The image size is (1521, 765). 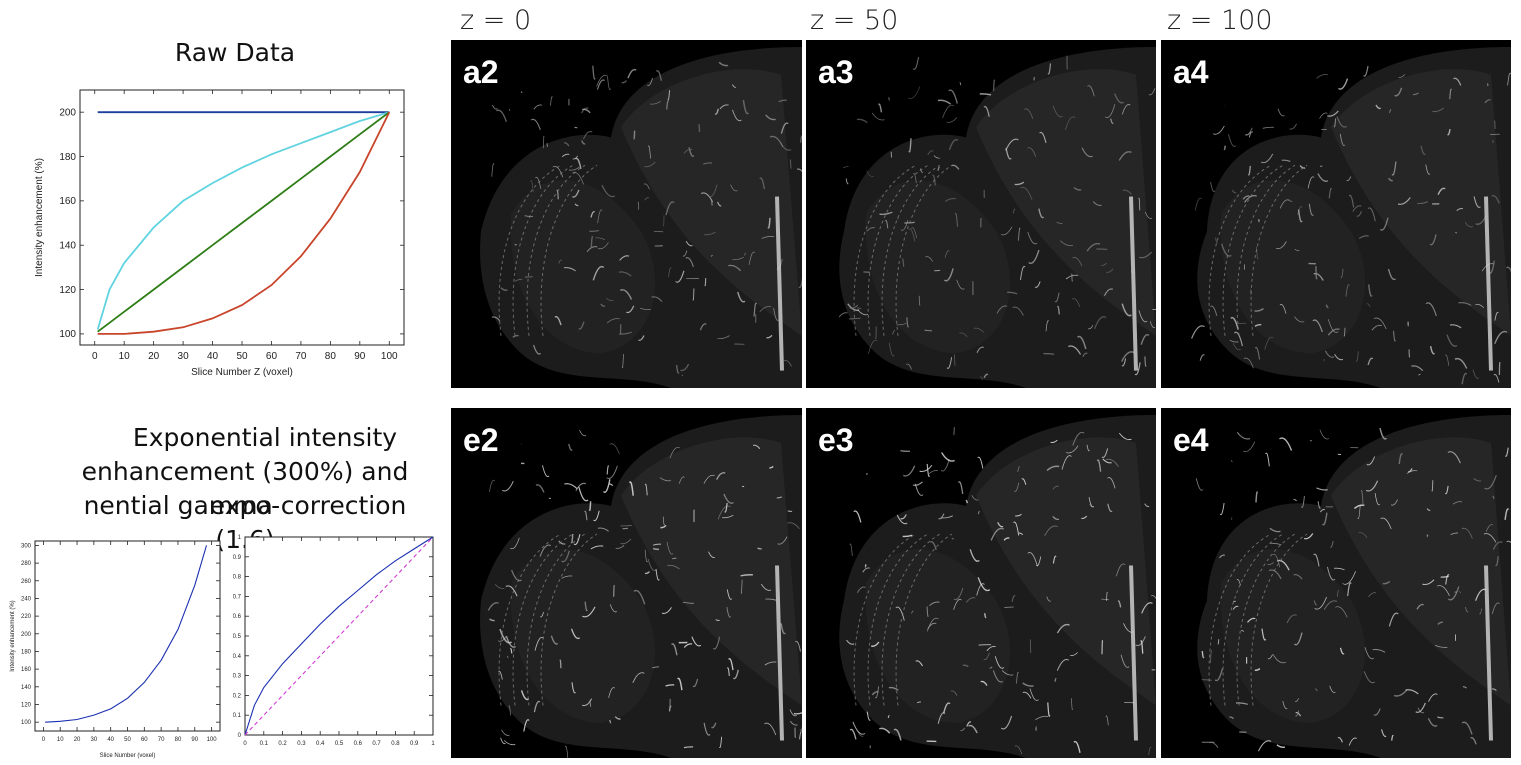 I want to click on panel-label: a2, so click(x=486, y=72).